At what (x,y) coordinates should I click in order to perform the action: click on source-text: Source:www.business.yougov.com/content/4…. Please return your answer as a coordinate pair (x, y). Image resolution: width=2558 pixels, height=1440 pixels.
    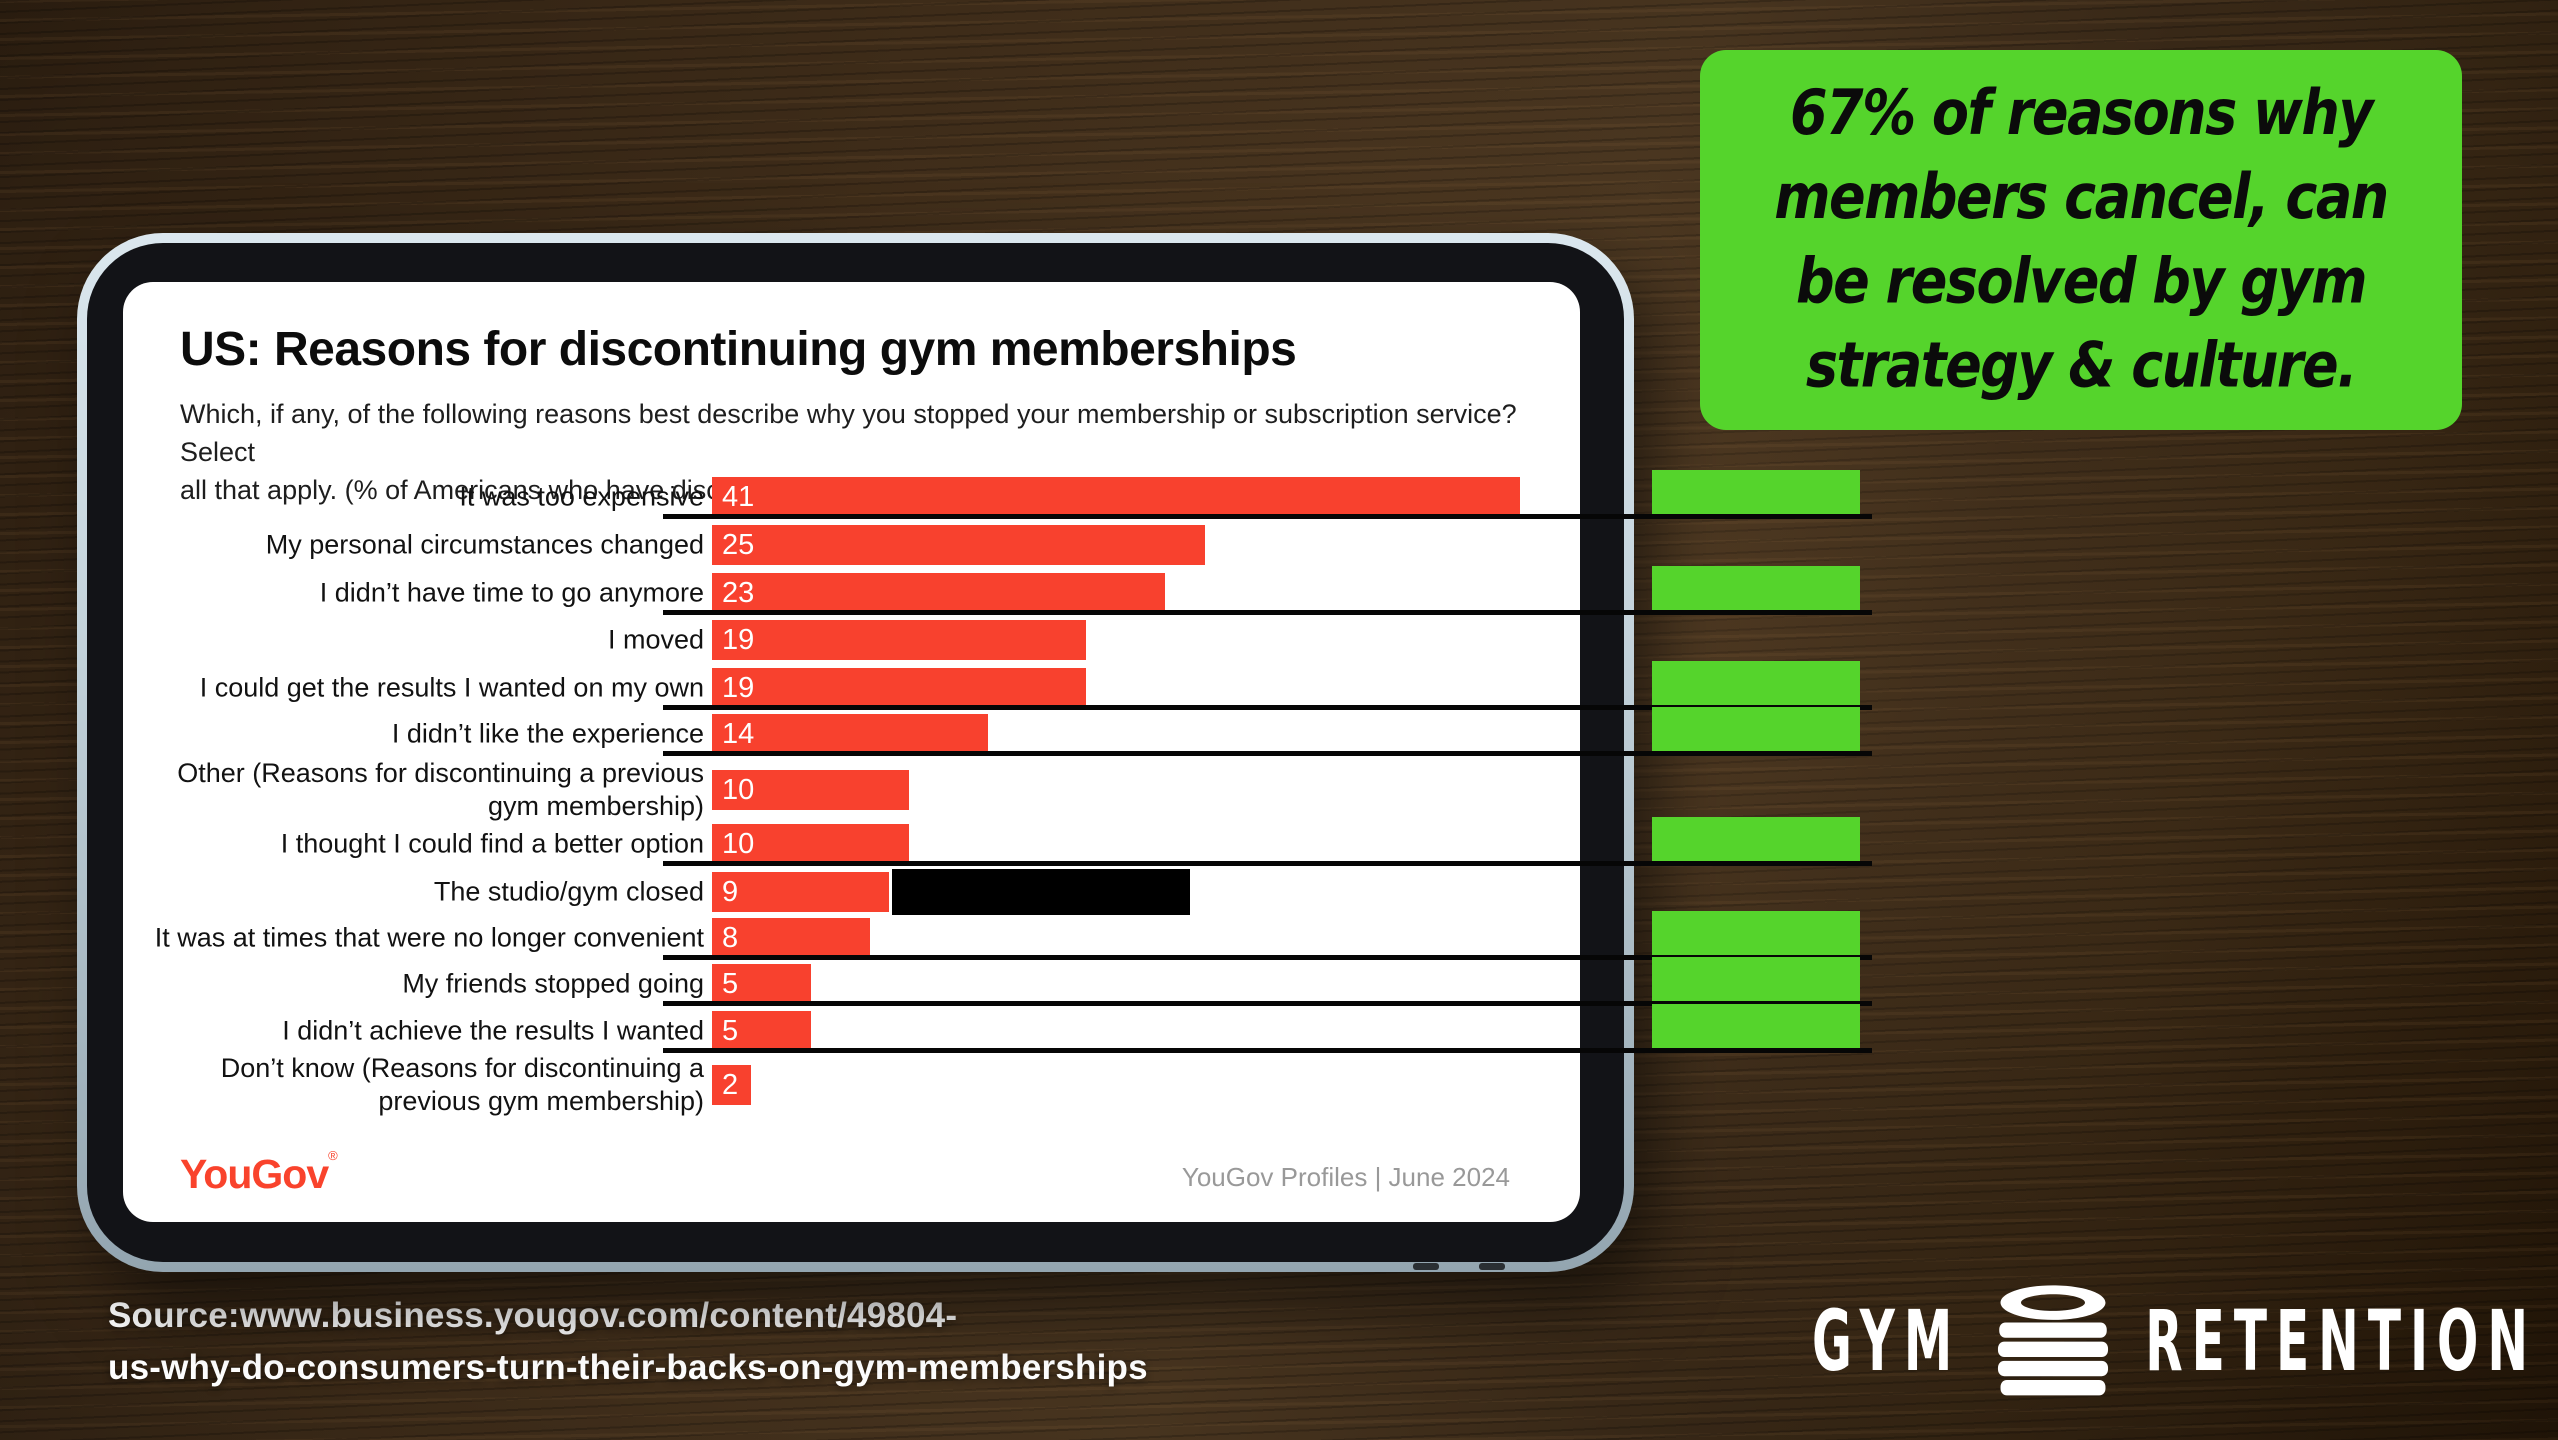
    Looking at the image, I should click on (628, 1341).